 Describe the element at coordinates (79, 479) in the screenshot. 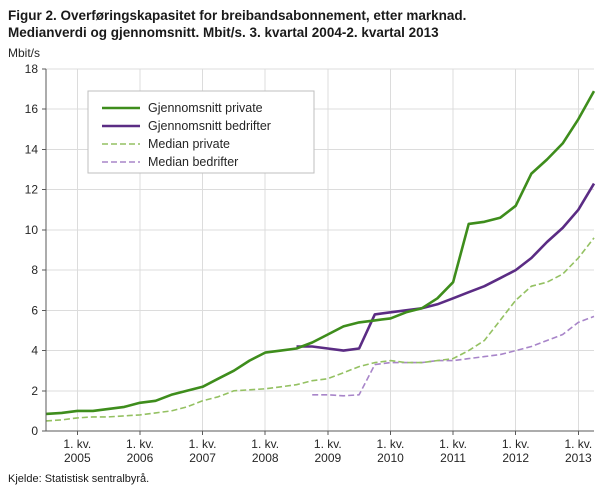

I see `source-note: Kjelde: Statistisk sentralbyrå.` at that location.